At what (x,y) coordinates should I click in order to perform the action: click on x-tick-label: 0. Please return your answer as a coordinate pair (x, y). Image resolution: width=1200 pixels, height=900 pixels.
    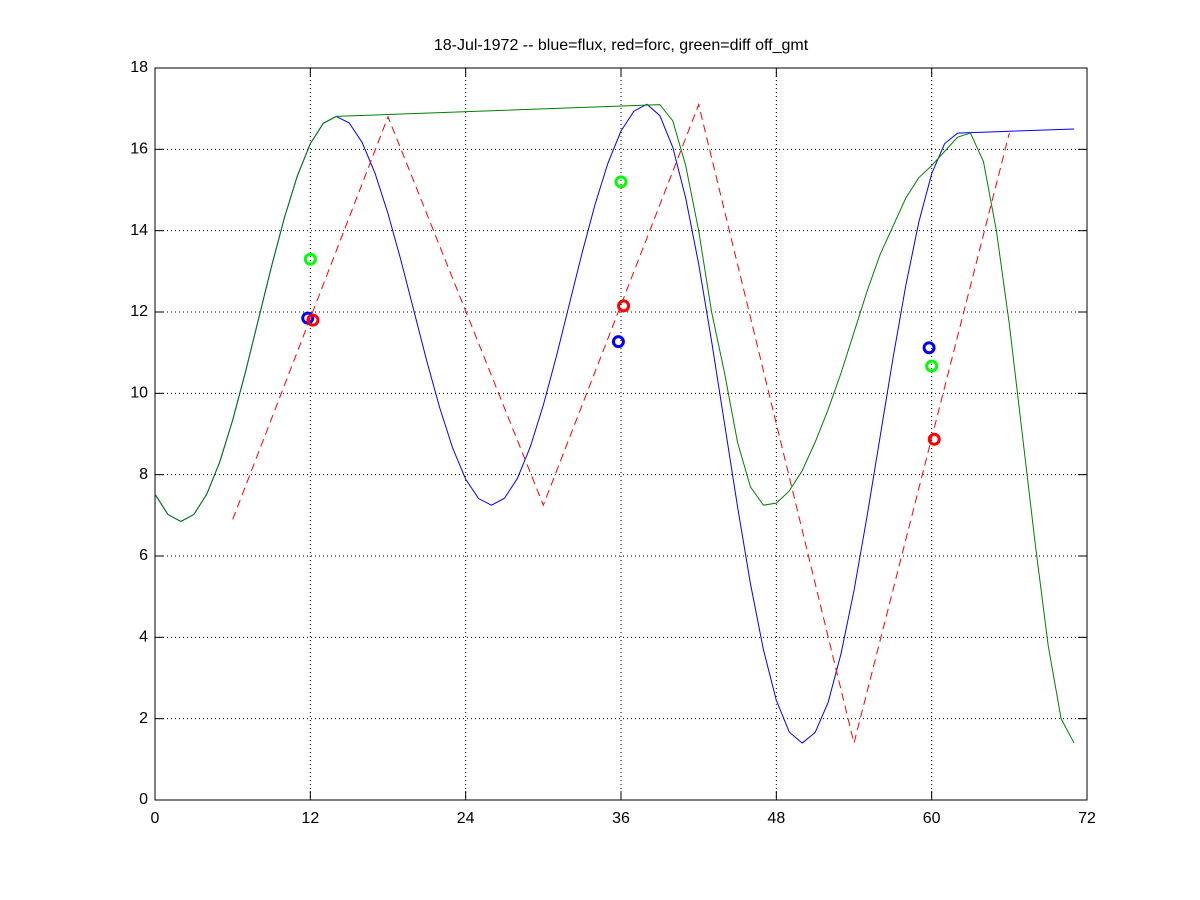
    Looking at the image, I should click on (155, 818).